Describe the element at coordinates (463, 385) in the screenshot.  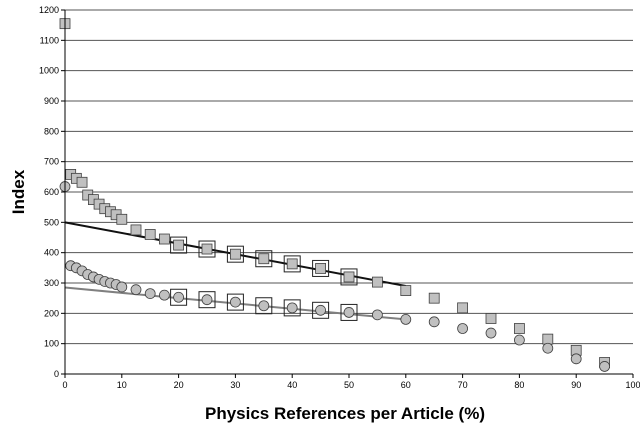
I see `x-tick-label: 70` at that location.